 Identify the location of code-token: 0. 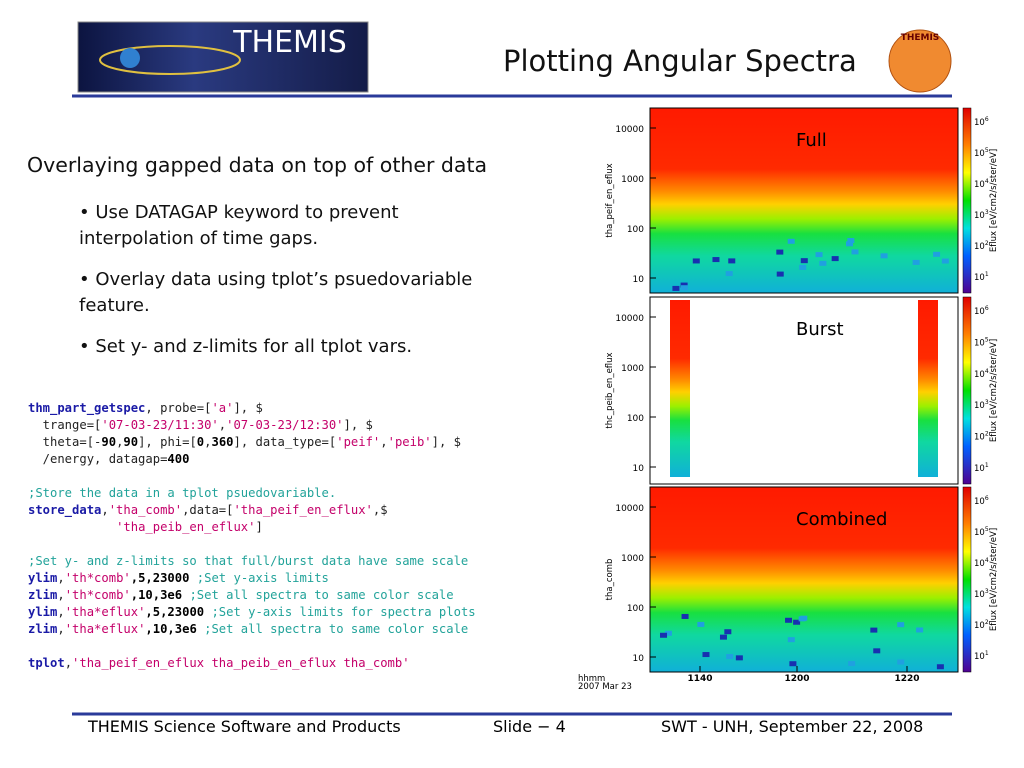
(200, 442).